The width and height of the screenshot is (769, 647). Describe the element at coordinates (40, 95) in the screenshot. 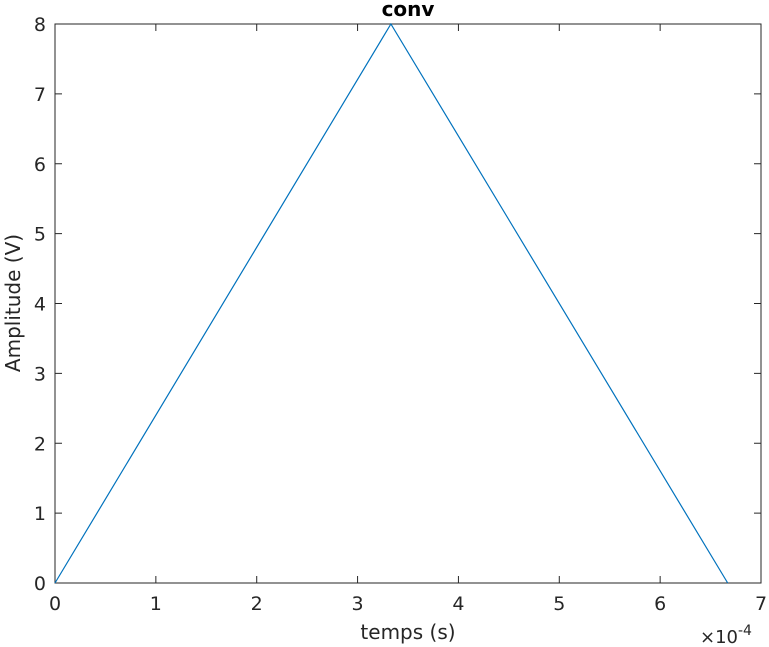

I see `y-tick-label: 7` at that location.